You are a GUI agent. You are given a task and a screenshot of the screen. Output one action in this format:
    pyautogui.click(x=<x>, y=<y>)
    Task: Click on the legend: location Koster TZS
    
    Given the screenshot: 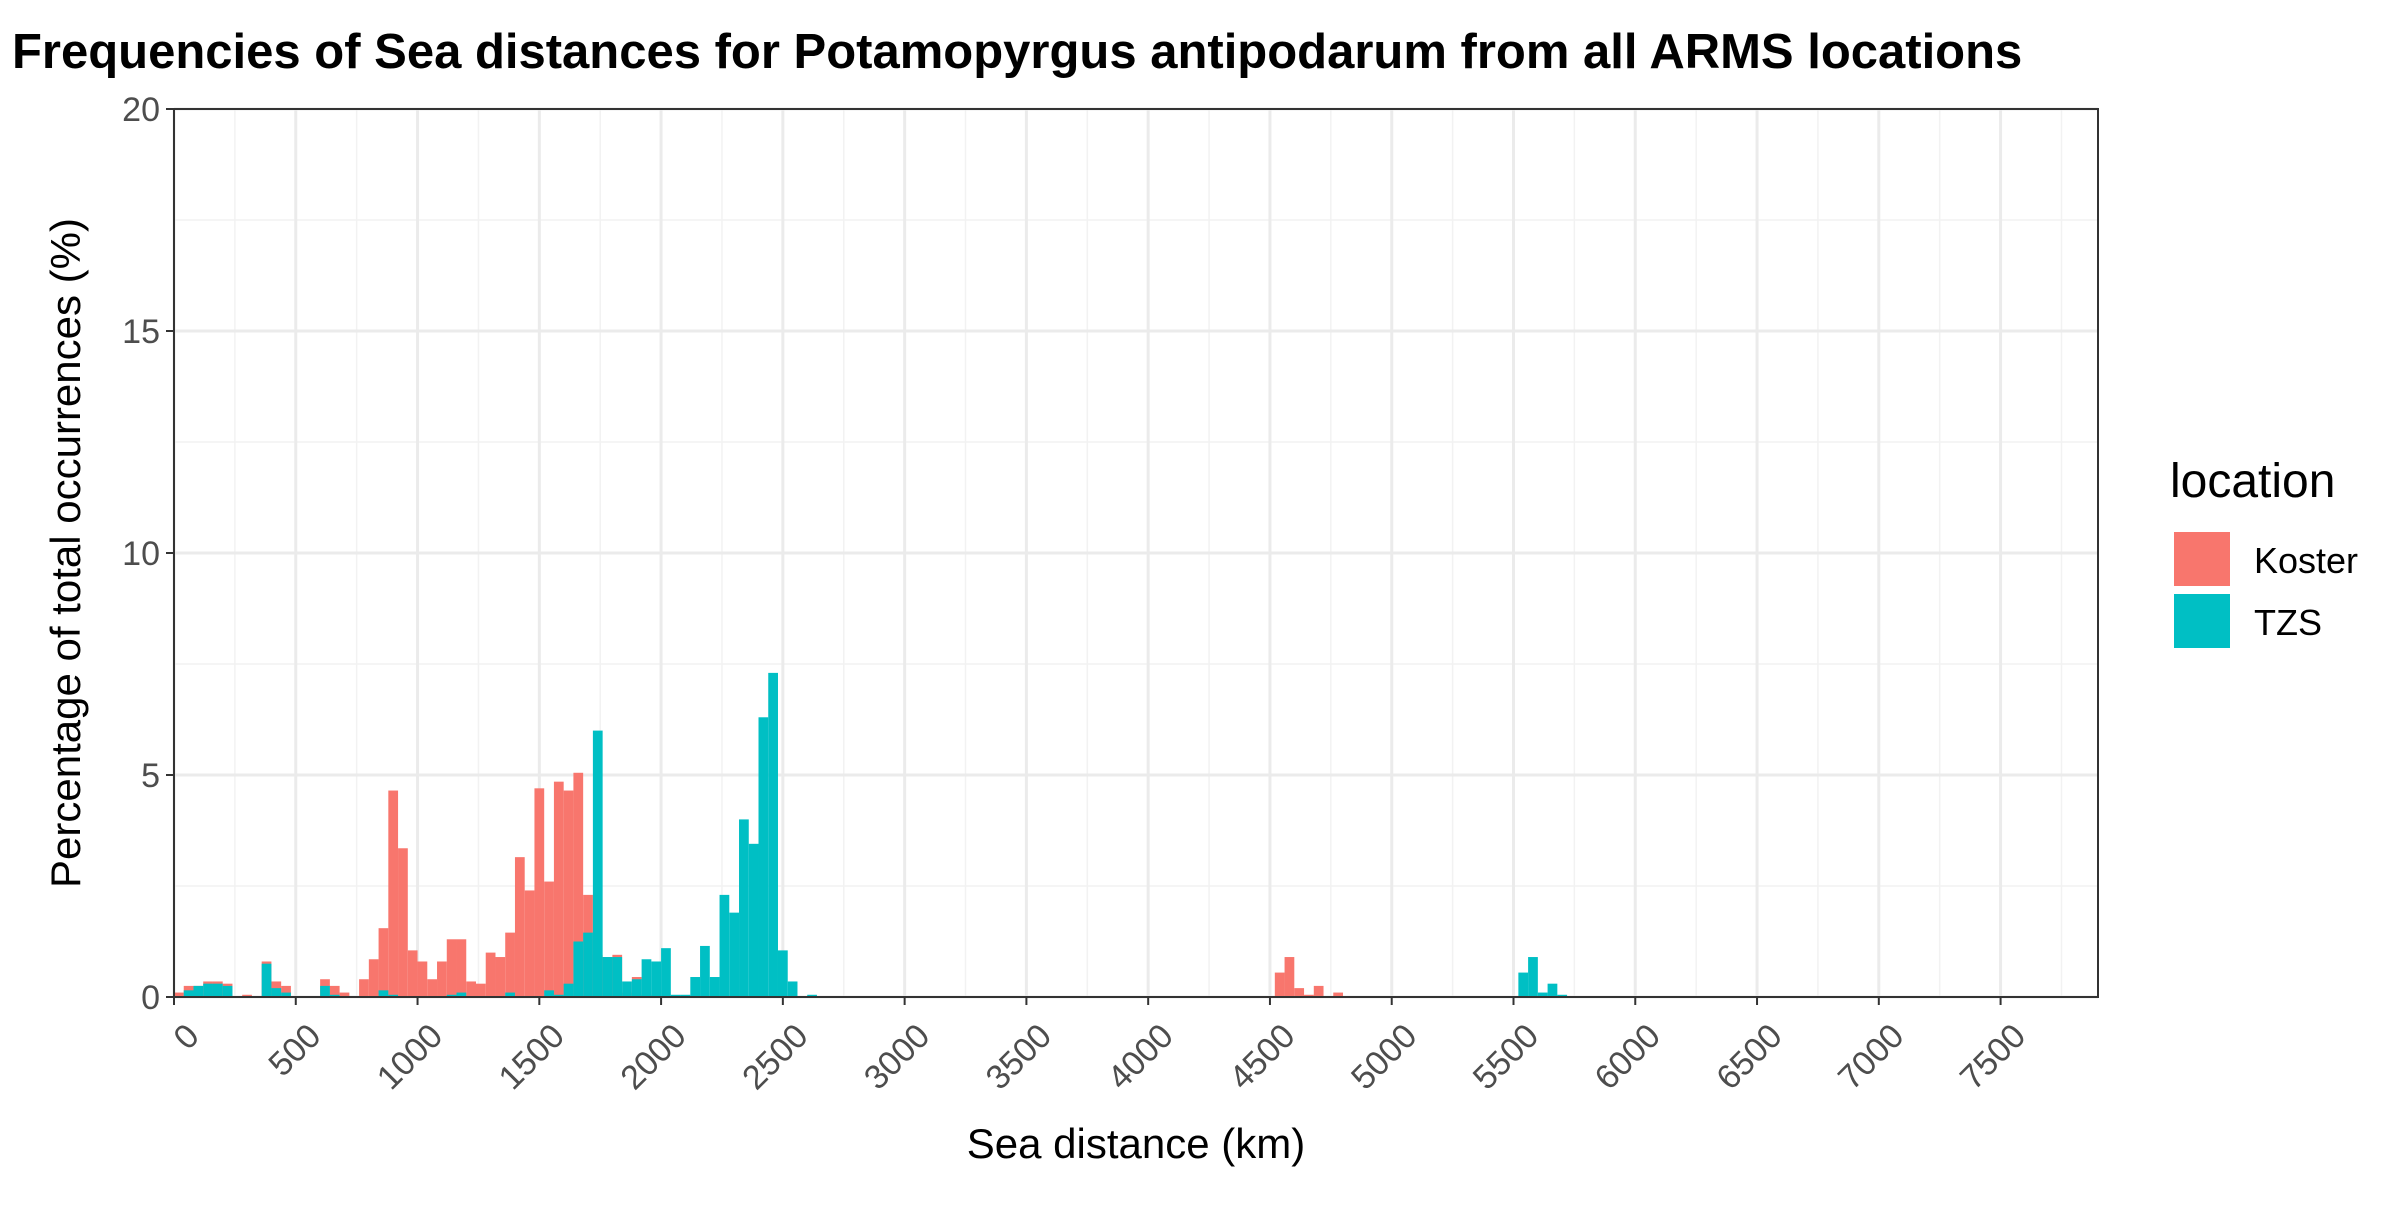 What is the action you would take?
    pyautogui.click(x=2264, y=551)
    